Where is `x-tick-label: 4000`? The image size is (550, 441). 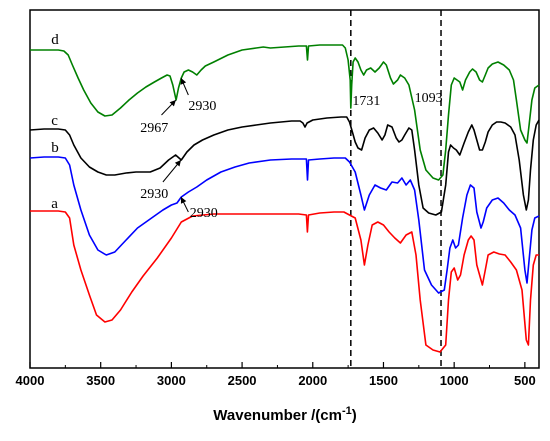
x-tick-label: 4000 is located at coordinates (30, 380).